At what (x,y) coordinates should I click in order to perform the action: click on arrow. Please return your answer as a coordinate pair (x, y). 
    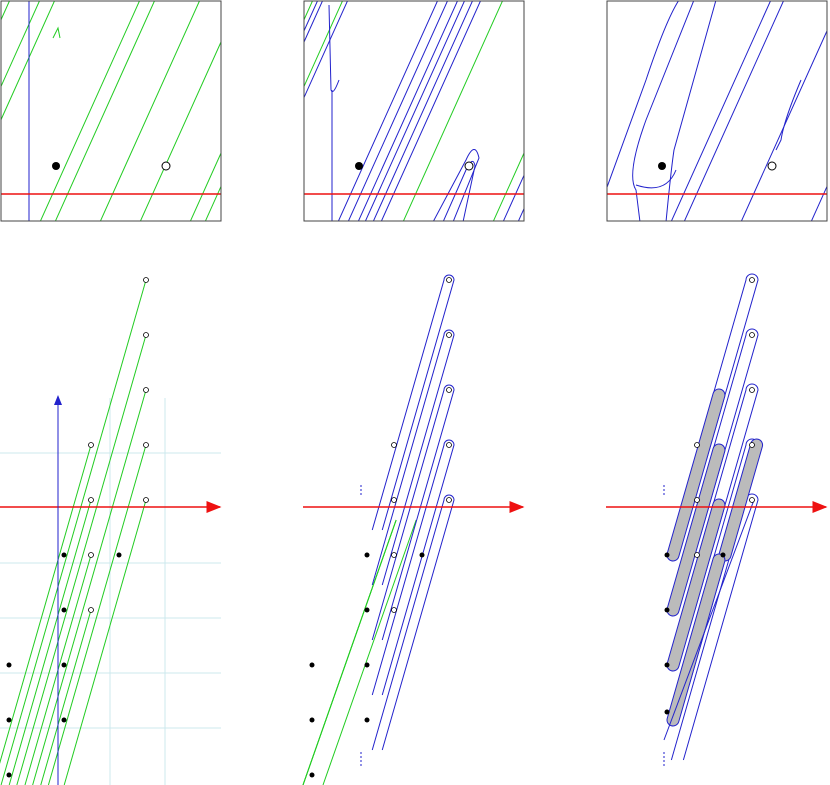
    Looking at the image, I should click on (56, 32).